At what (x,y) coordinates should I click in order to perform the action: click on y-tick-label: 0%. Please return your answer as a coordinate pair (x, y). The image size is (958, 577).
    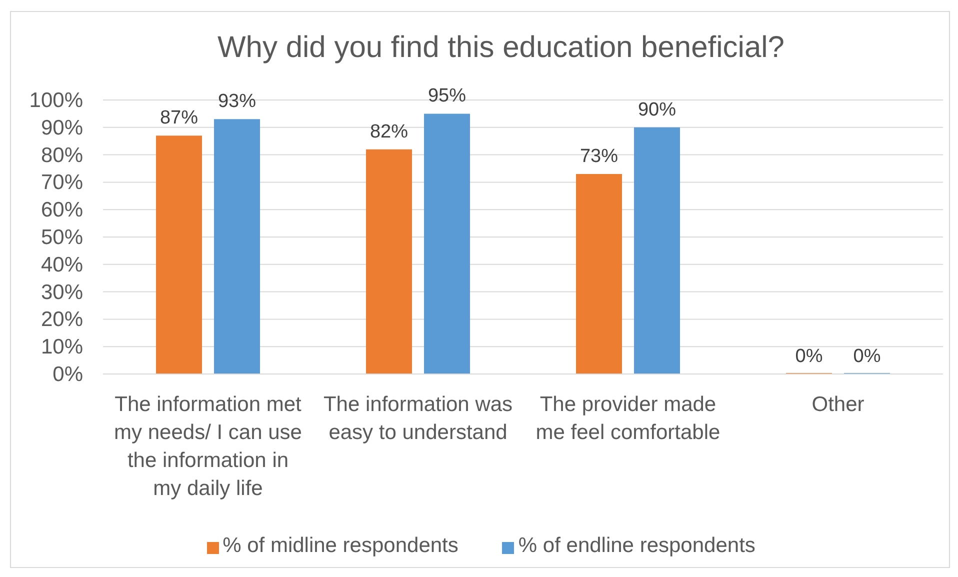
    Looking at the image, I should click on (67, 374).